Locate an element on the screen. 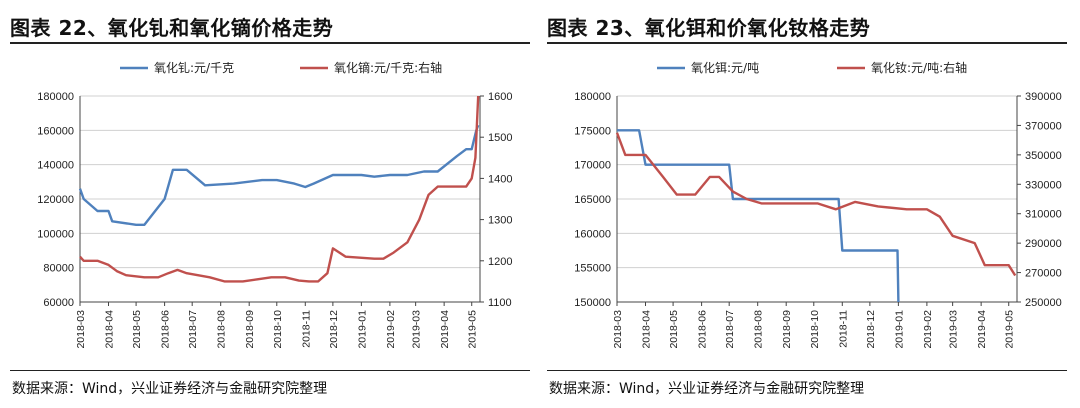  right-x-tick-label: 2019-05 is located at coordinates (1010, 329).